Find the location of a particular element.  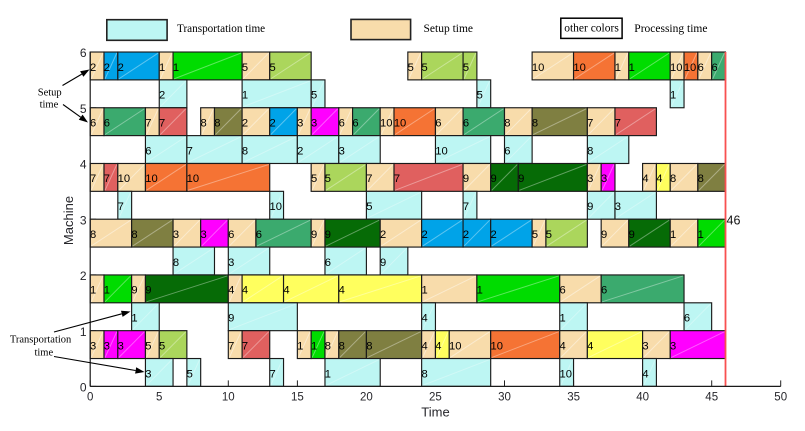

svg-text: 15 is located at coordinates (297, 398).